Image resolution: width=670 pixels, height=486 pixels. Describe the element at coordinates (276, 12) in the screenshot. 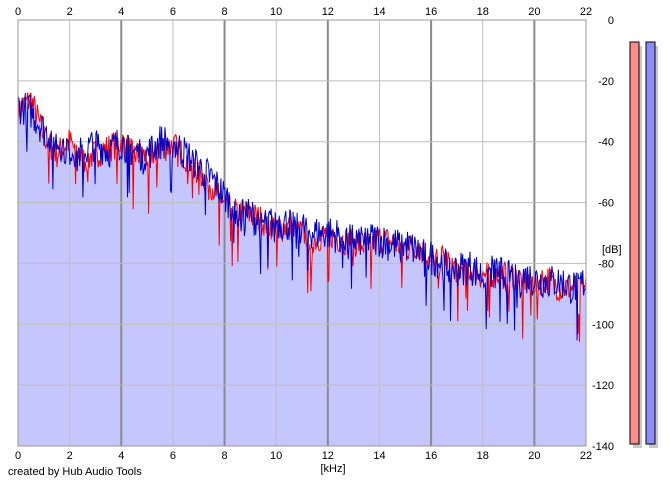

I see `x-tick-label-top: 10` at that location.